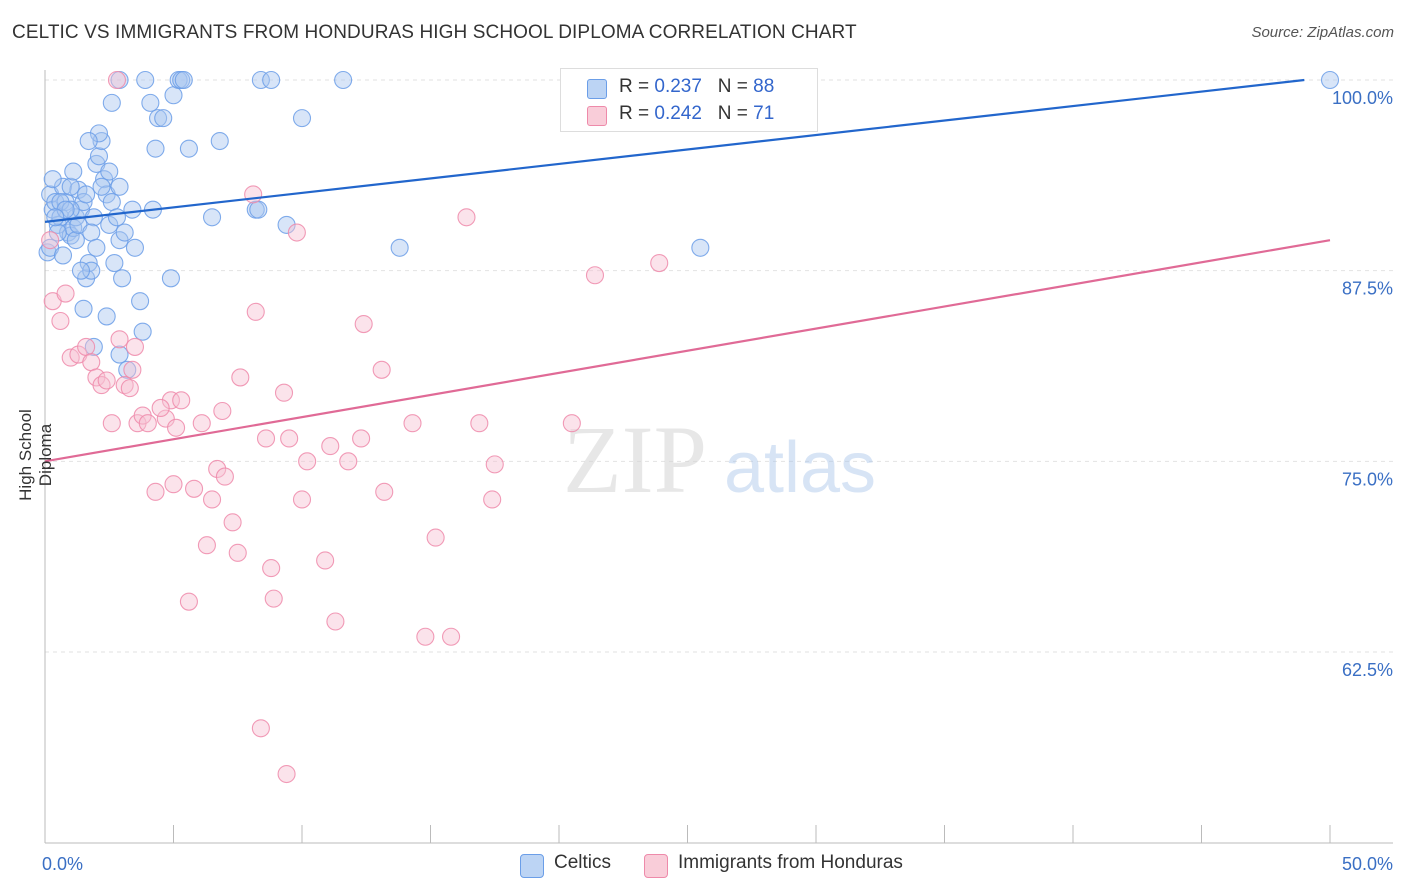 The height and width of the screenshot is (892, 1406). Describe the element at coordinates (1362, 98) in the screenshot. I see `y-tick-label: 100.0%` at that location.